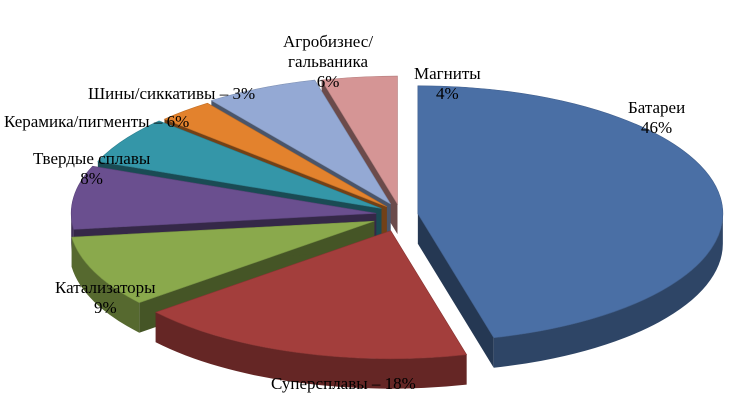  What do you see at coordinates (657, 107) in the screenshot?
I see `label-batteries-name: Батареи` at bounding box center [657, 107].